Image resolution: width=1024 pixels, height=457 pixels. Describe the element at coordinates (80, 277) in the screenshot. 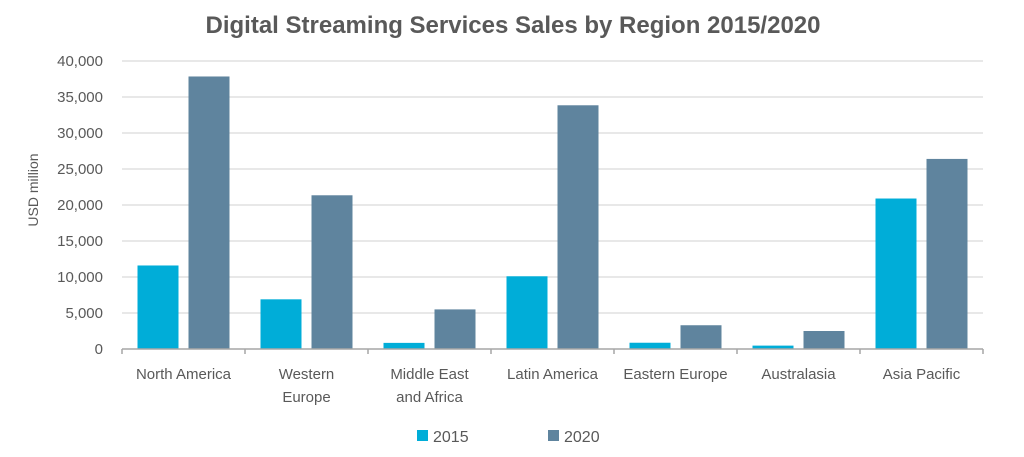

I see `y-tick-label: 10,000` at that location.